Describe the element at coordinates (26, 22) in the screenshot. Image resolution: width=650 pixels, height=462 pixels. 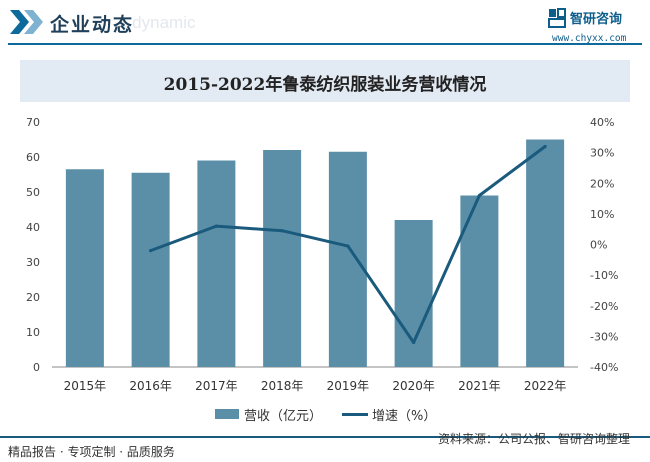
I see `double-chevron-icon` at that location.